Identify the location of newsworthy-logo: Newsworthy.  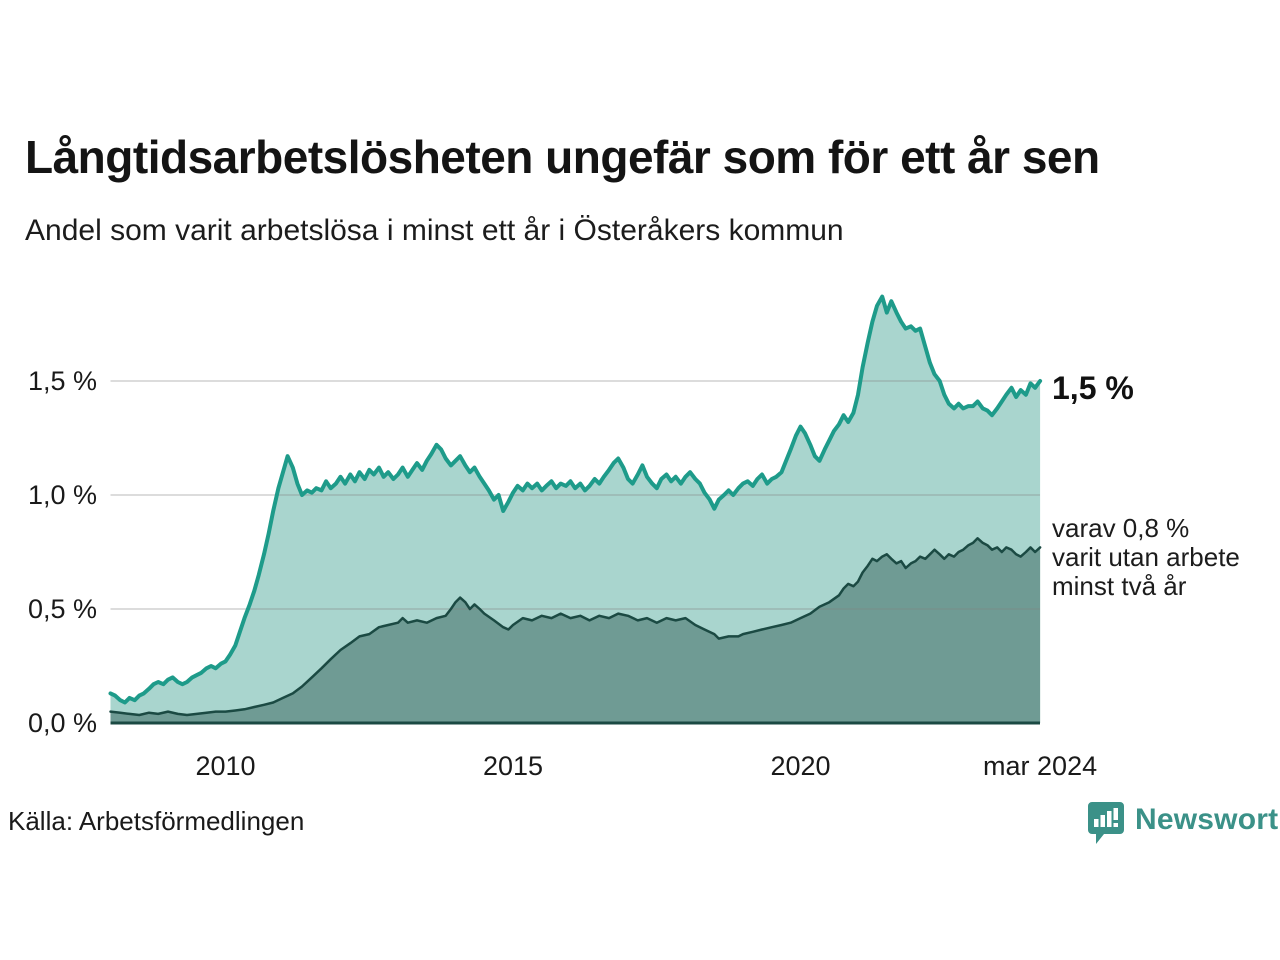
(1183, 823).